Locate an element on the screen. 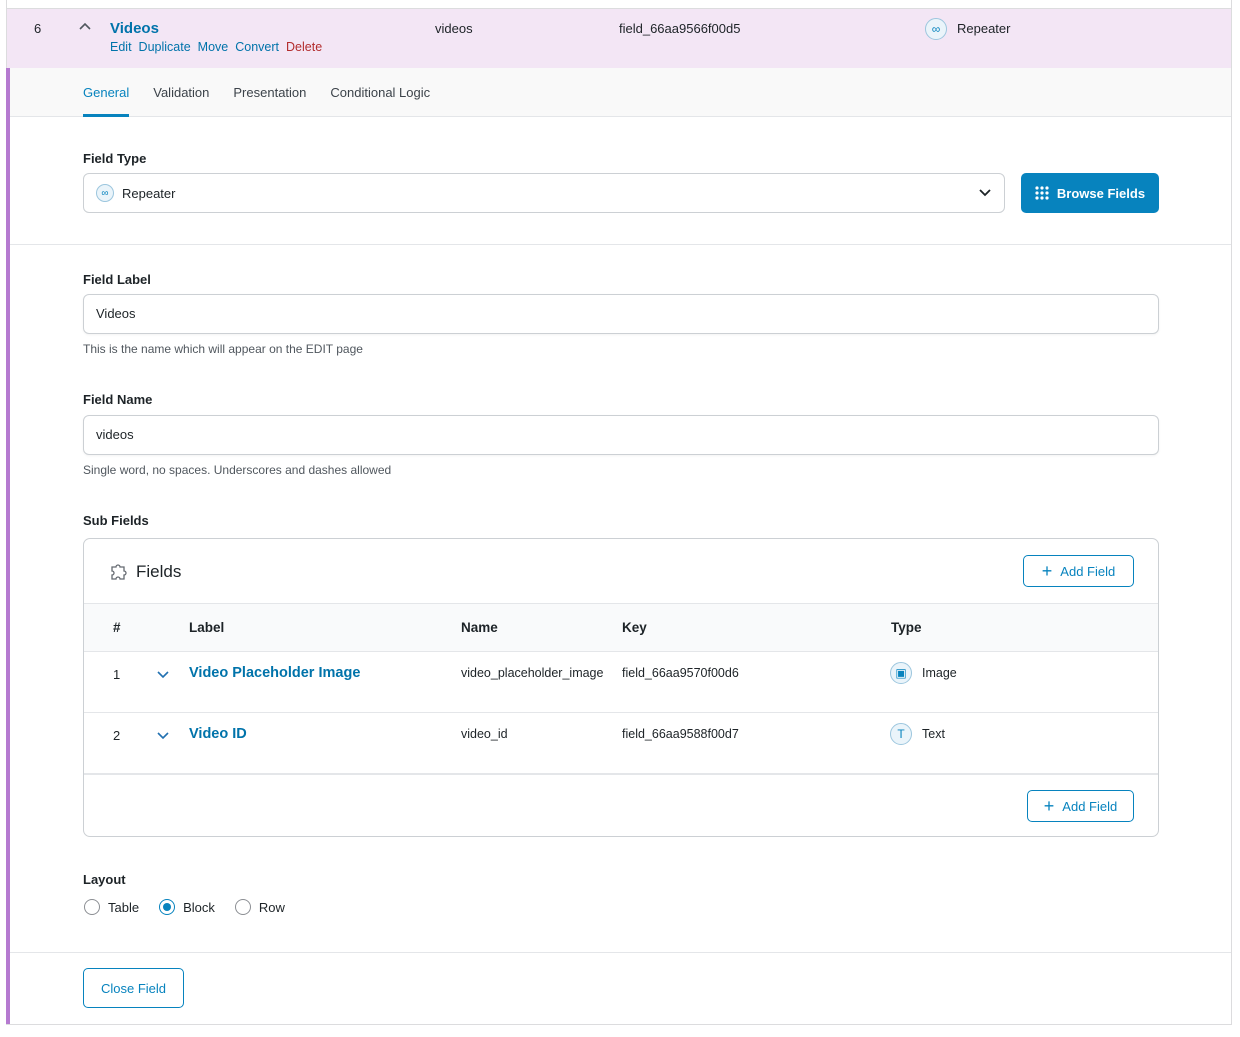 Image resolution: width=1240 pixels, height=1037 pixels. label: Sub Fields is located at coordinates (116, 520).